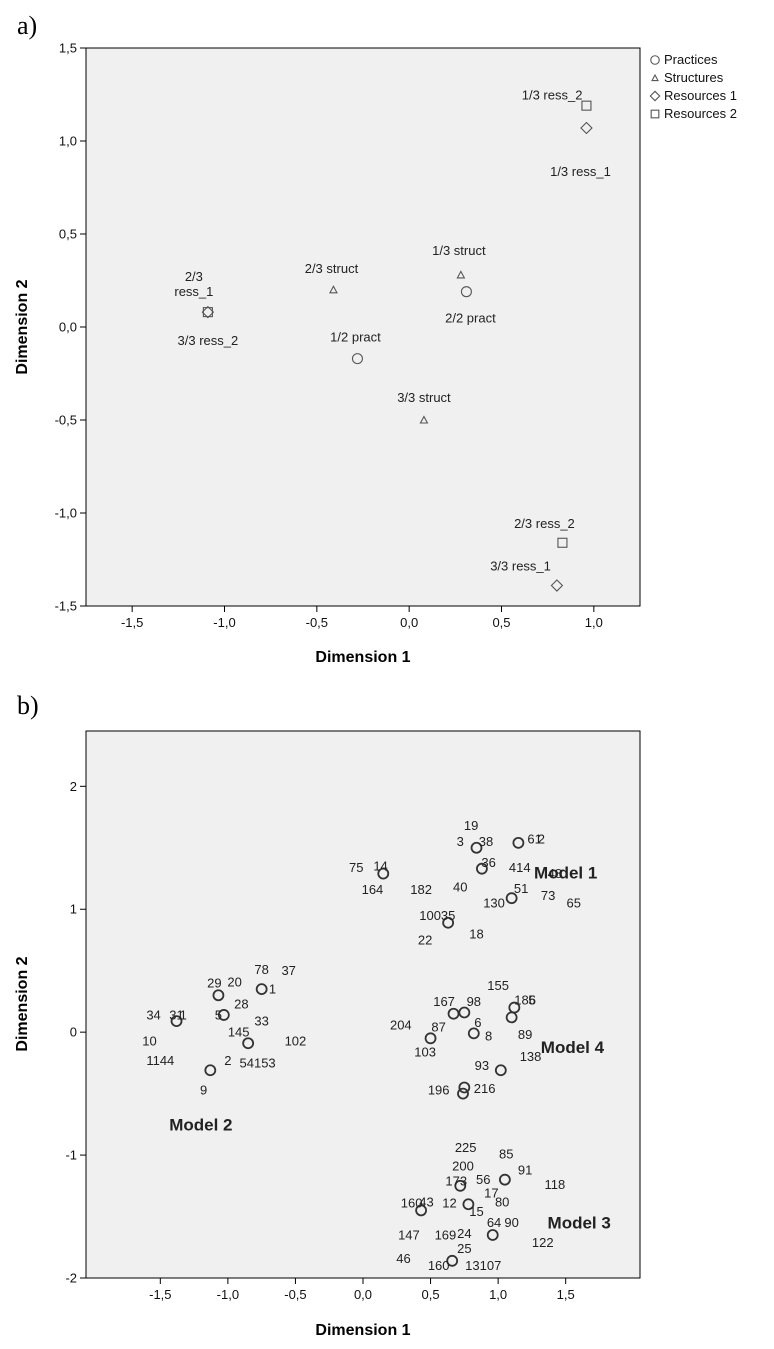 The image size is (774, 1349). I want to click on panel-b-point-label: 147, so click(409, 1234).